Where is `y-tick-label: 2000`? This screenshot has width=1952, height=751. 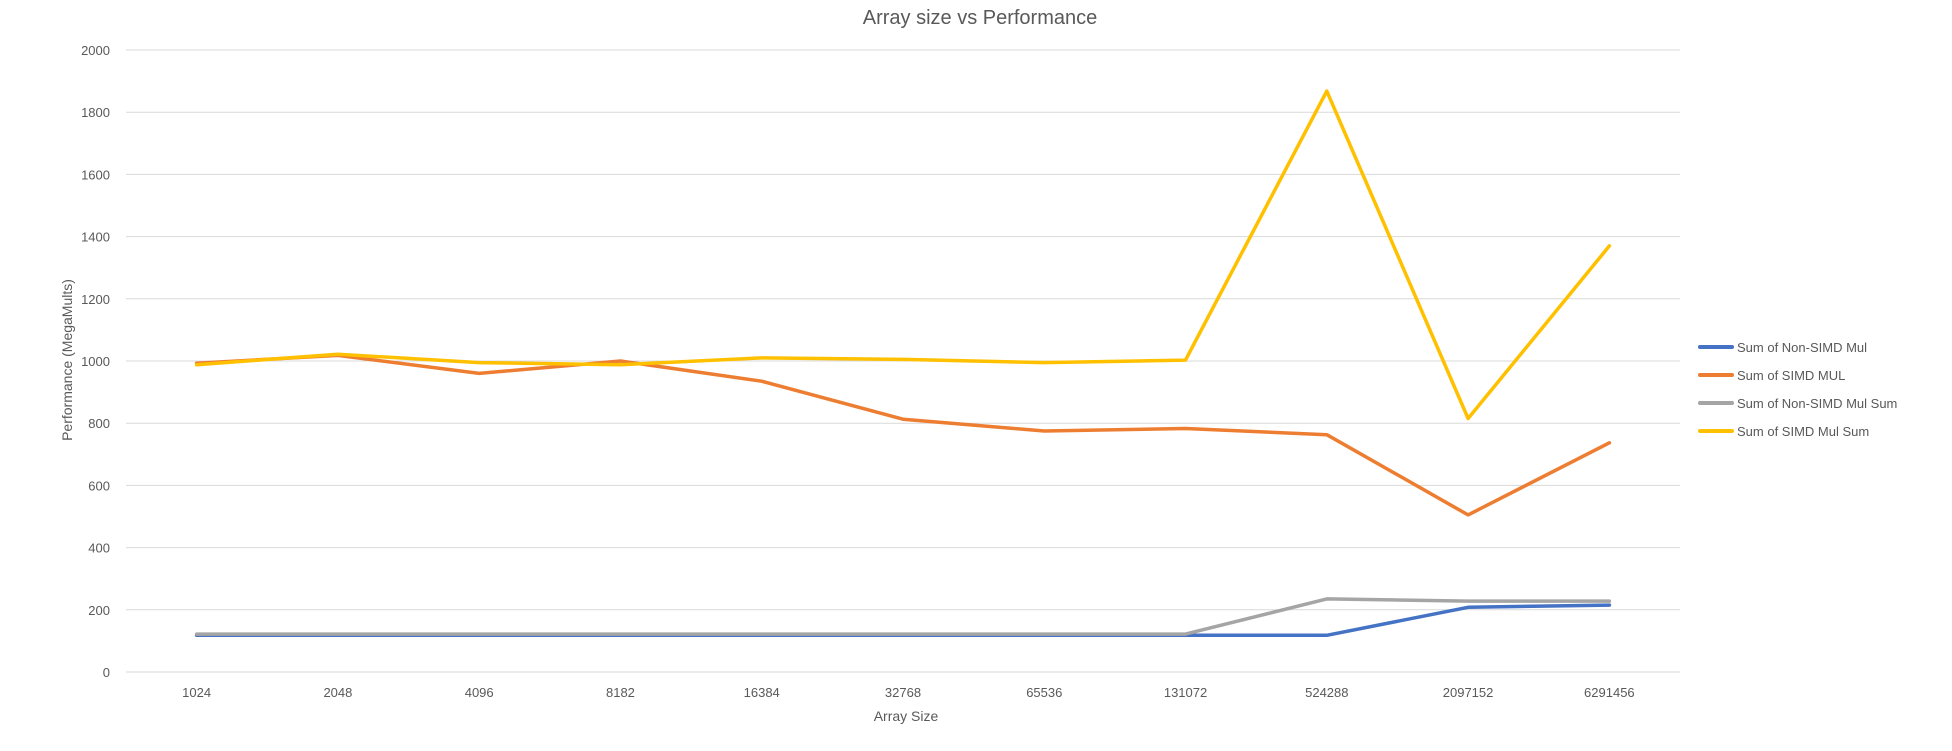 y-tick-label: 2000 is located at coordinates (95, 50).